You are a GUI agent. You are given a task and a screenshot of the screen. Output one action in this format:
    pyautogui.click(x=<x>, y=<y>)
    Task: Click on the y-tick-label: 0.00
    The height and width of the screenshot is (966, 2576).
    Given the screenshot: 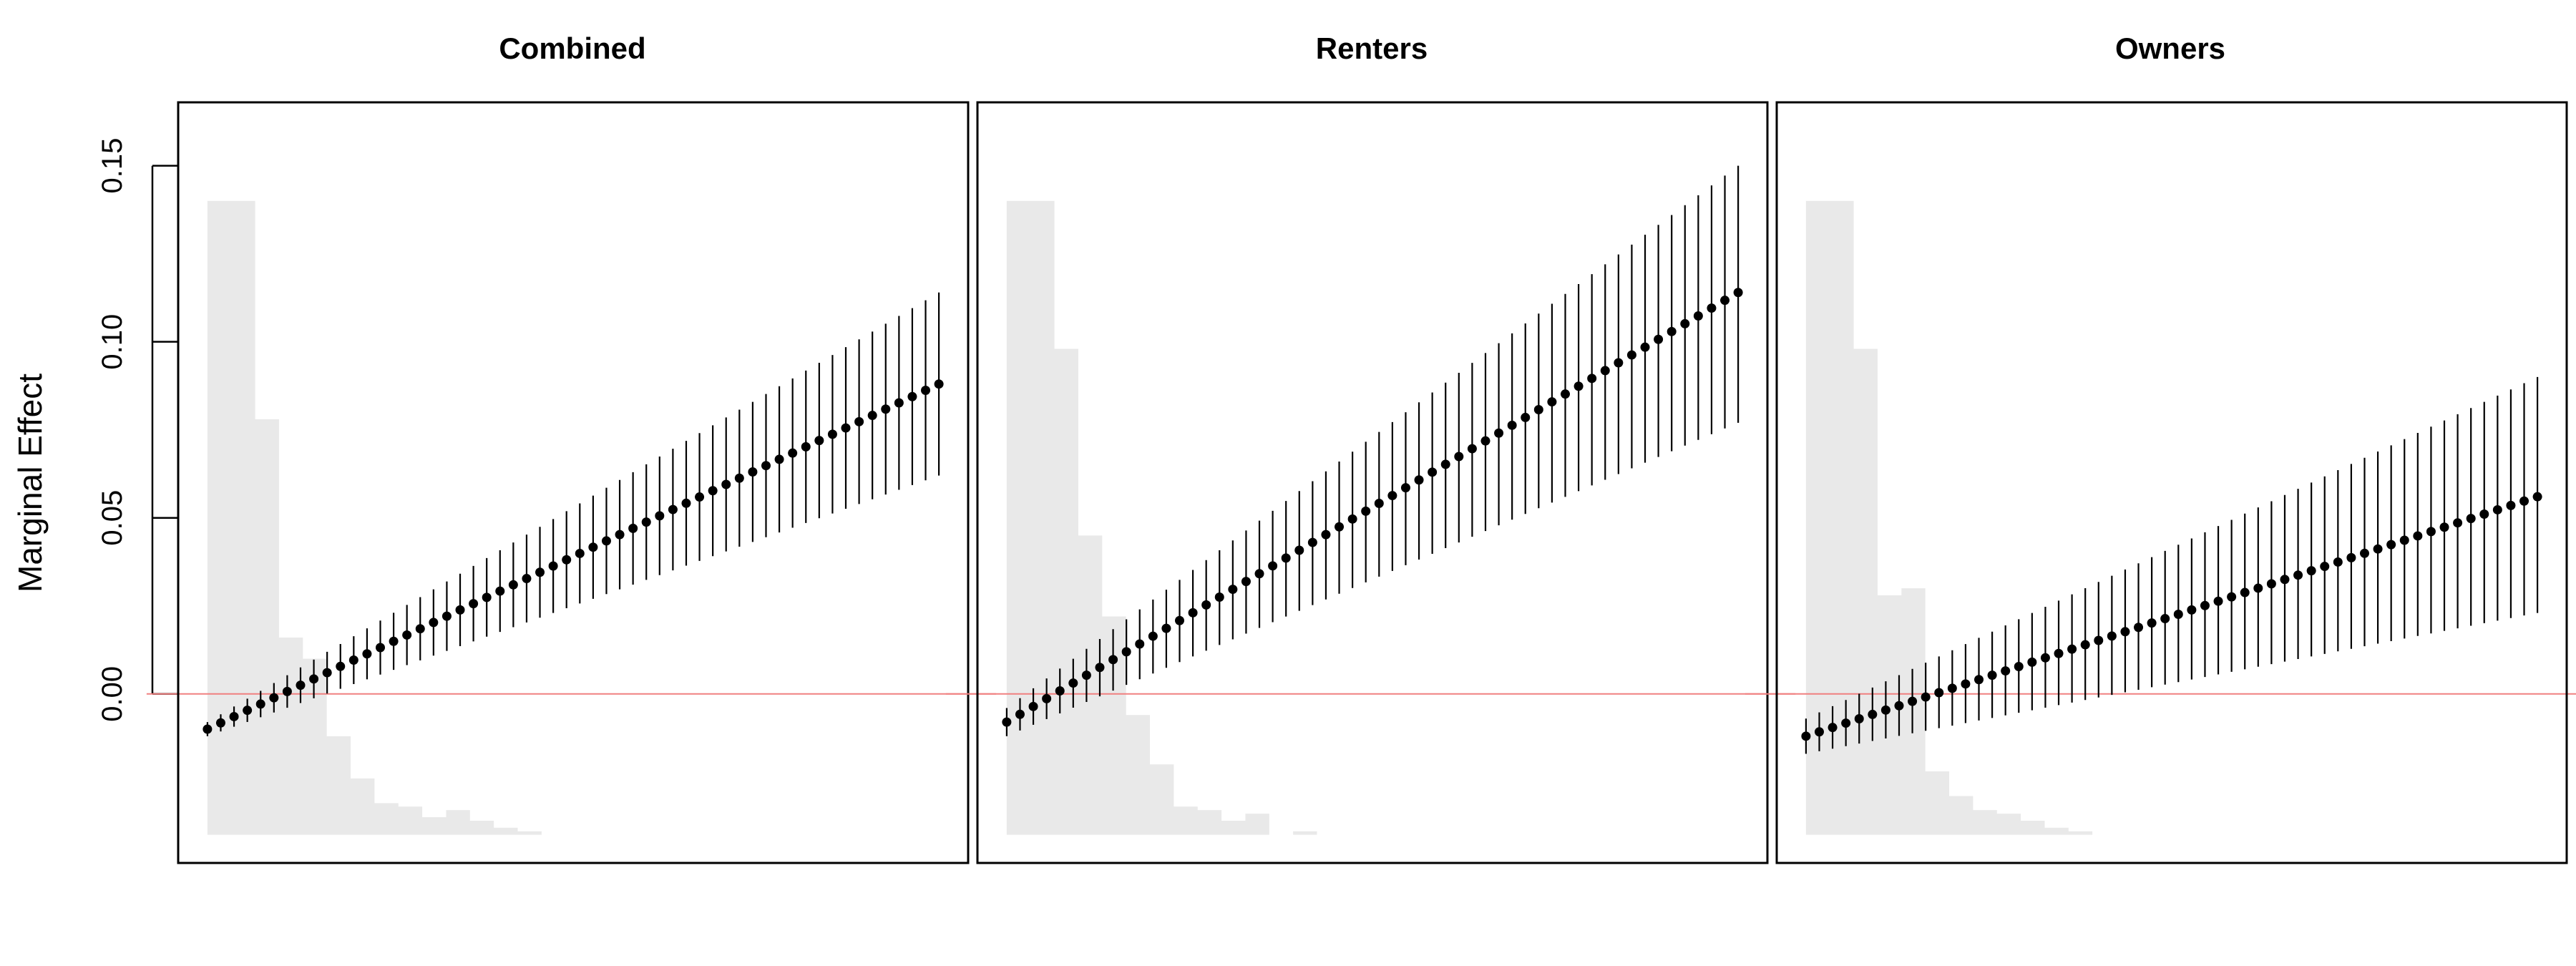 What is the action you would take?
    pyautogui.click(x=112, y=694)
    